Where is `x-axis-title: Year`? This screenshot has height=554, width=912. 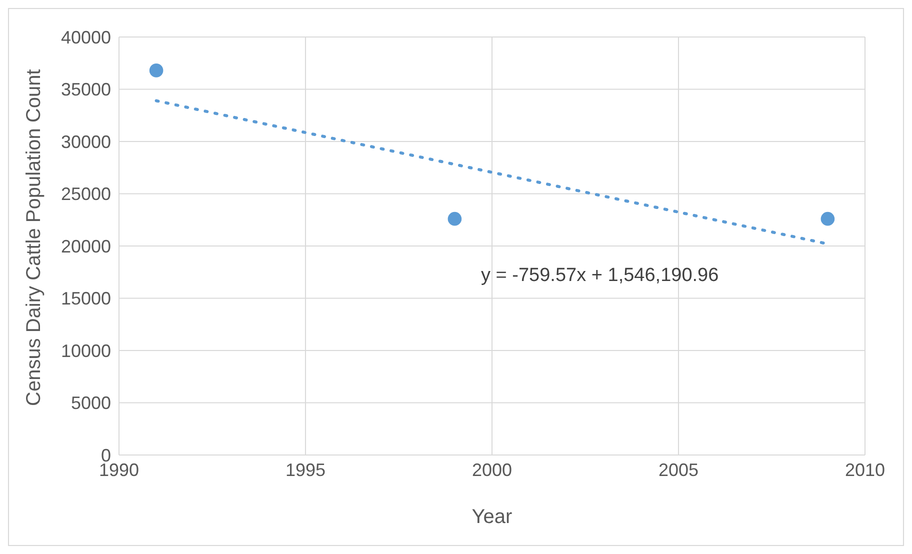
x-axis-title: Year is located at coordinates (492, 517).